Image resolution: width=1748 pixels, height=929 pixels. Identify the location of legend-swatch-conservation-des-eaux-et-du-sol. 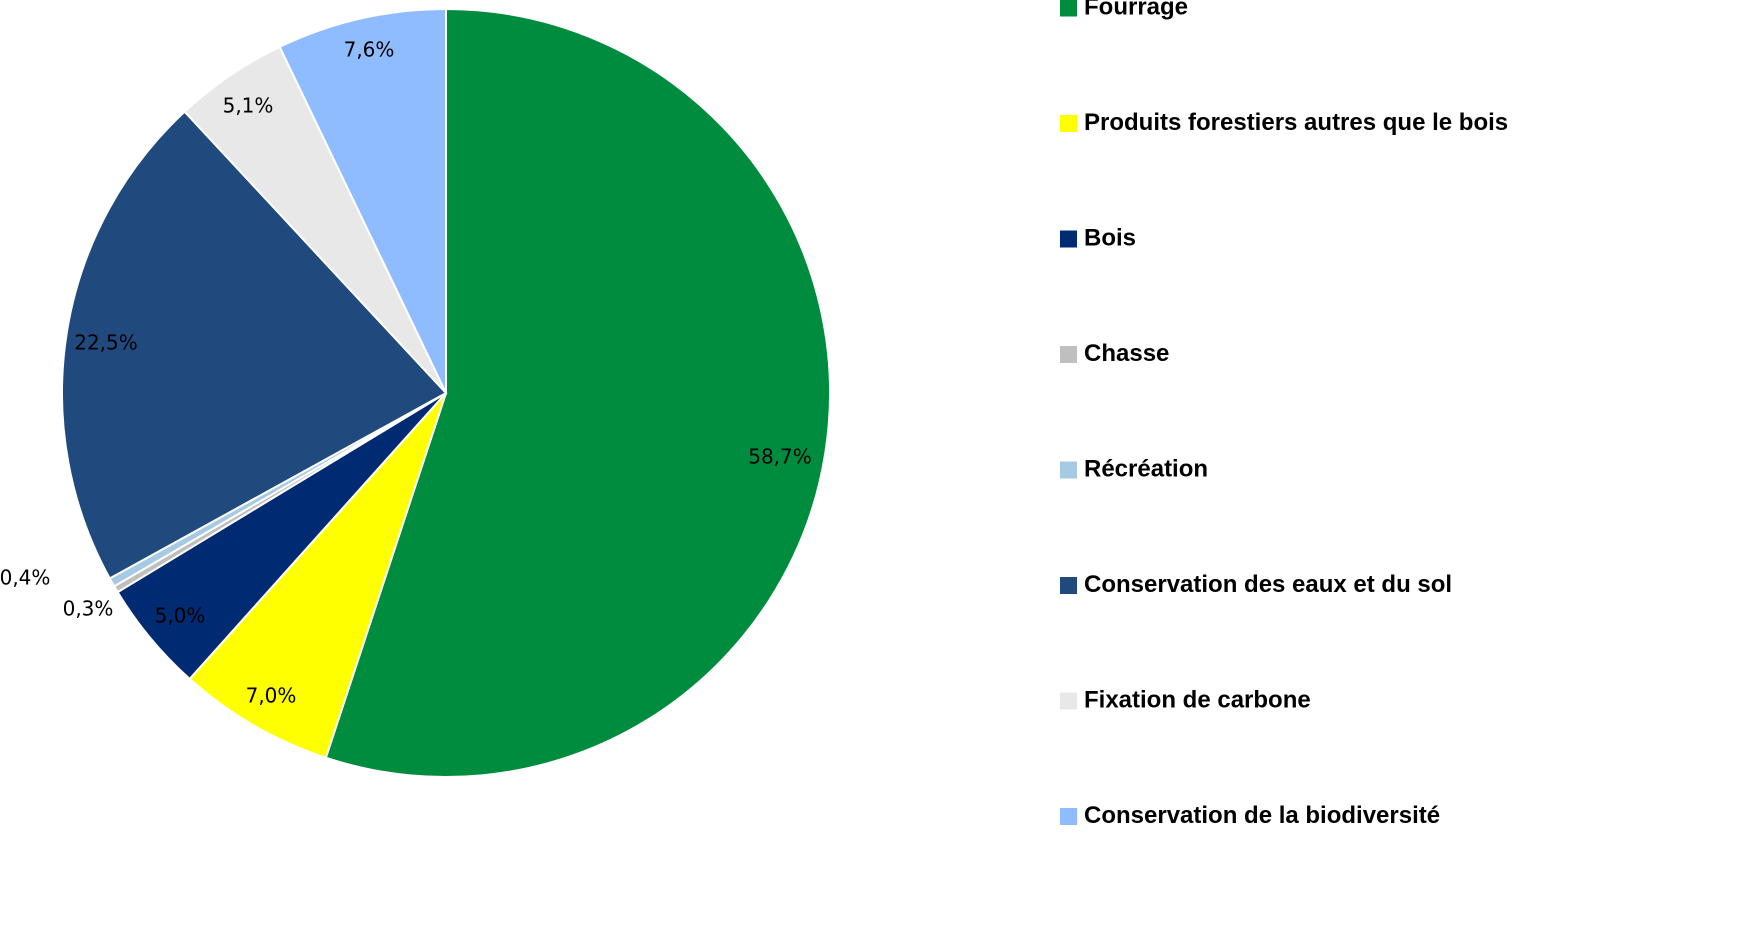
(1068, 585).